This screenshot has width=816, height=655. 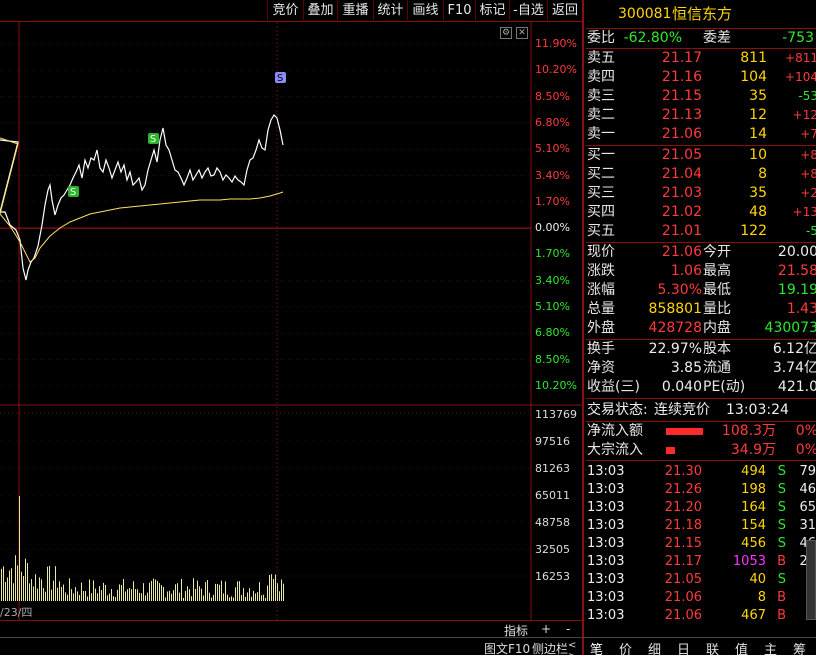 What do you see at coordinates (564, 11) in the screenshot?
I see `toolbar-button-8: 返回` at bounding box center [564, 11].